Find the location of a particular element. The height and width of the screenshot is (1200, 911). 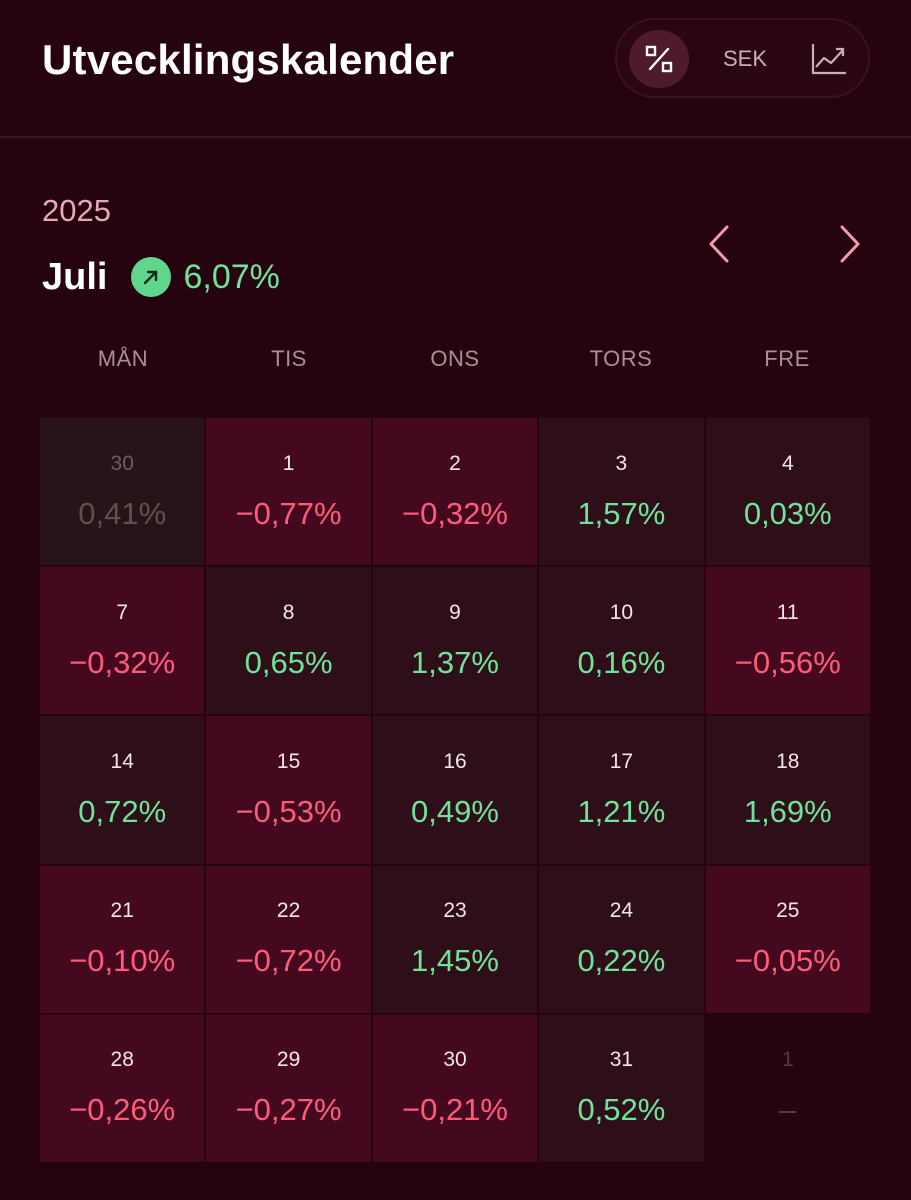

prev-month-button is located at coordinates (719, 244).